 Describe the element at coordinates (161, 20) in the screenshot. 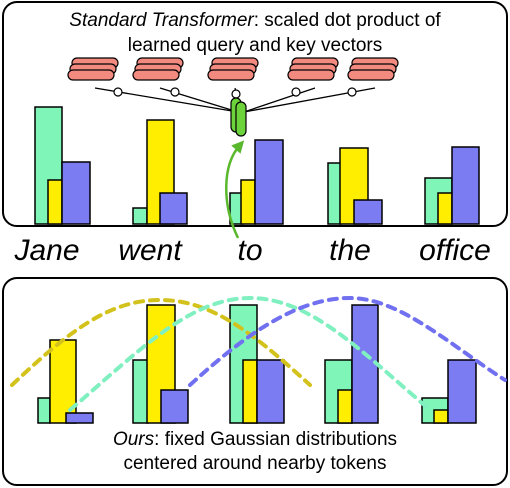

I see `caption-emphasis: Standard Transformer` at that location.